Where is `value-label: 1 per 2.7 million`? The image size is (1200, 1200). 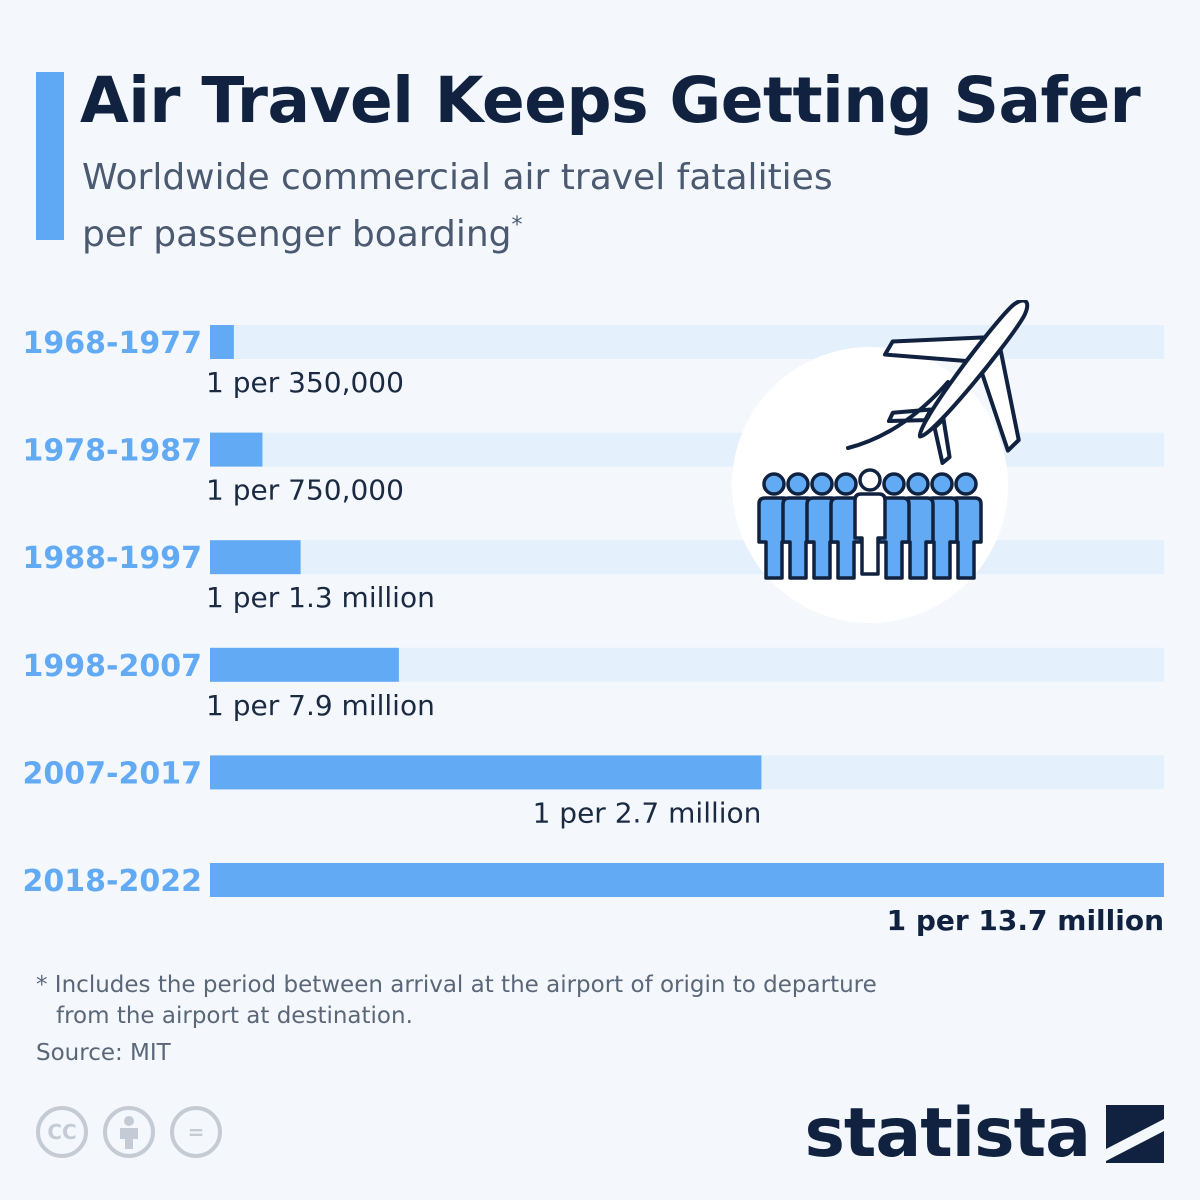
value-label: 1 per 2.7 million is located at coordinates (647, 812).